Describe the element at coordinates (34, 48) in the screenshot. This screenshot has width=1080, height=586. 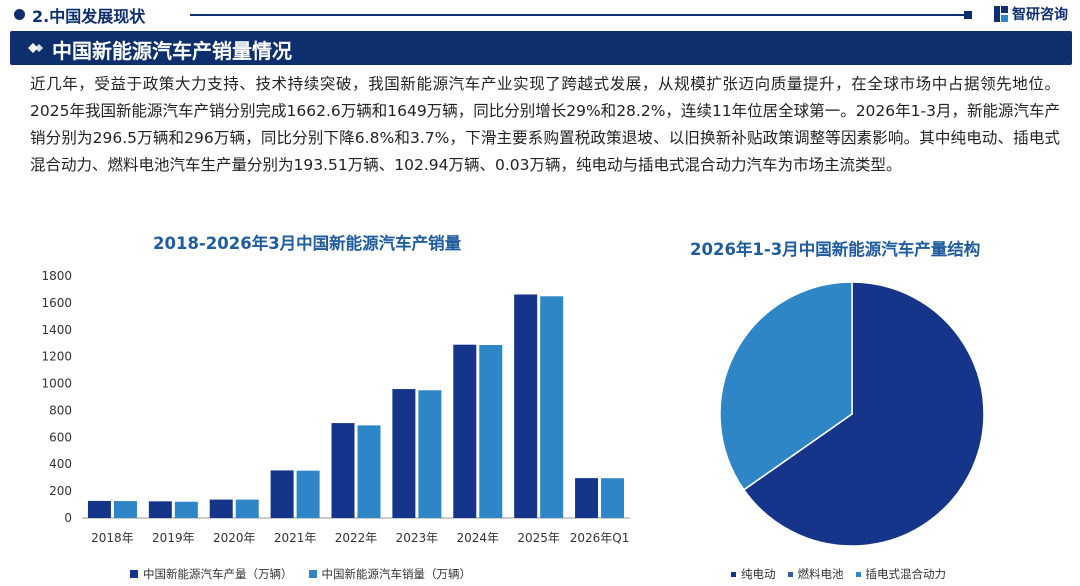
I see `diamond-icon` at that location.